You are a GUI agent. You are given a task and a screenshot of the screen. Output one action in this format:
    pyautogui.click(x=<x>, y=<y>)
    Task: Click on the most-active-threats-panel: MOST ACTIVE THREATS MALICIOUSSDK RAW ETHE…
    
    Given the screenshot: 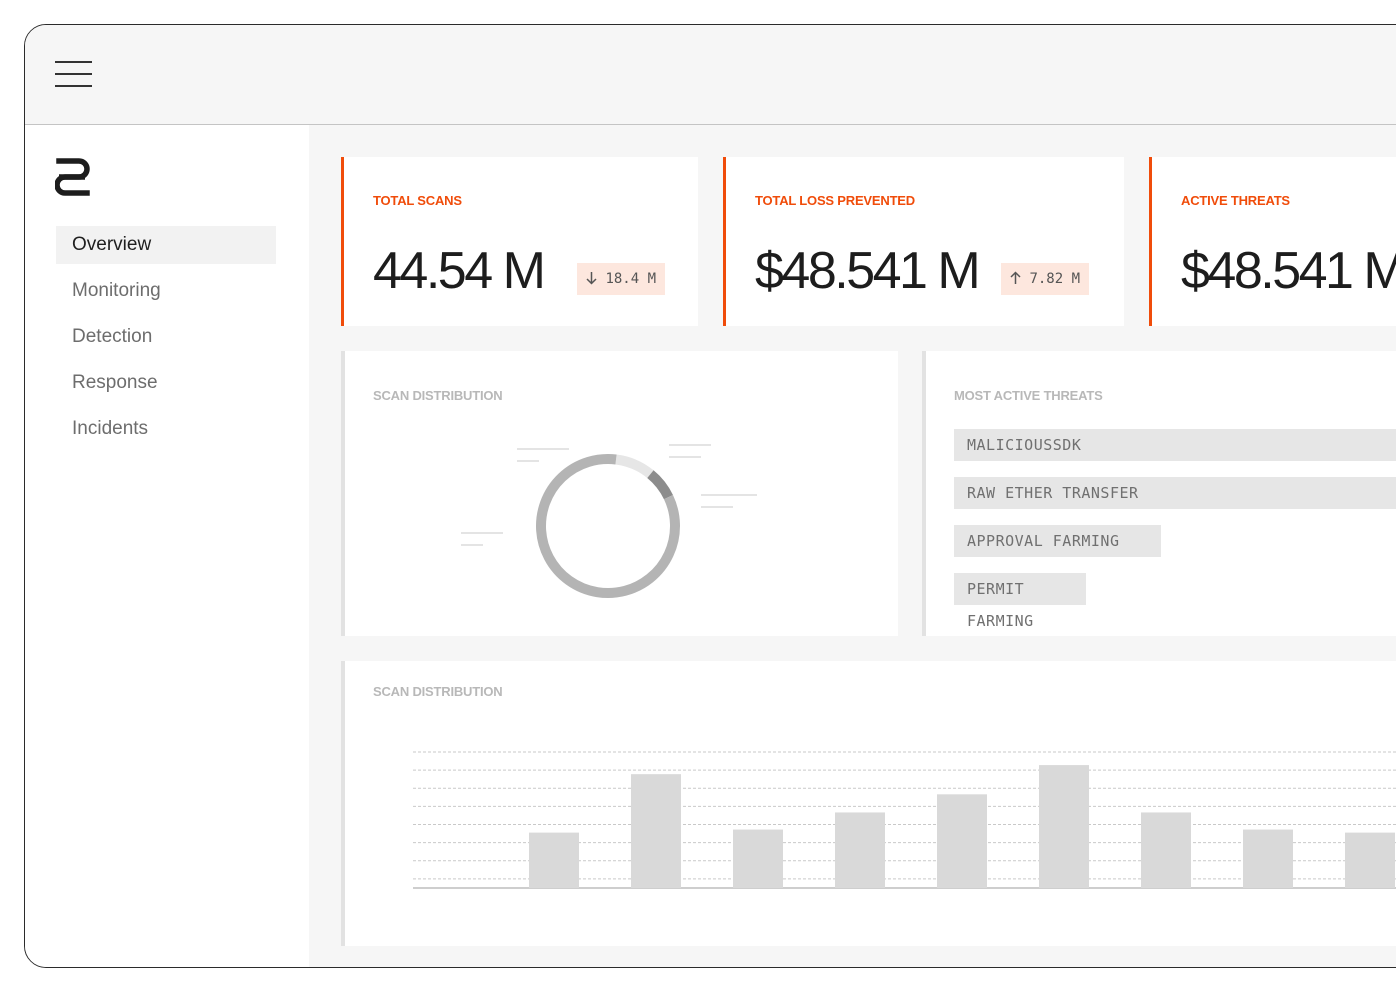 What is the action you would take?
    pyautogui.click(x=1159, y=493)
    